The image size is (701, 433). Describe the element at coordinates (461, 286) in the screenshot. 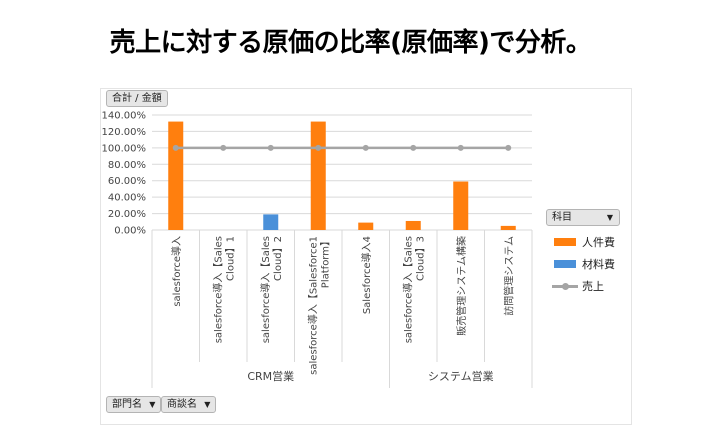

I see `category-label: 販売管理システム構築` at that location.